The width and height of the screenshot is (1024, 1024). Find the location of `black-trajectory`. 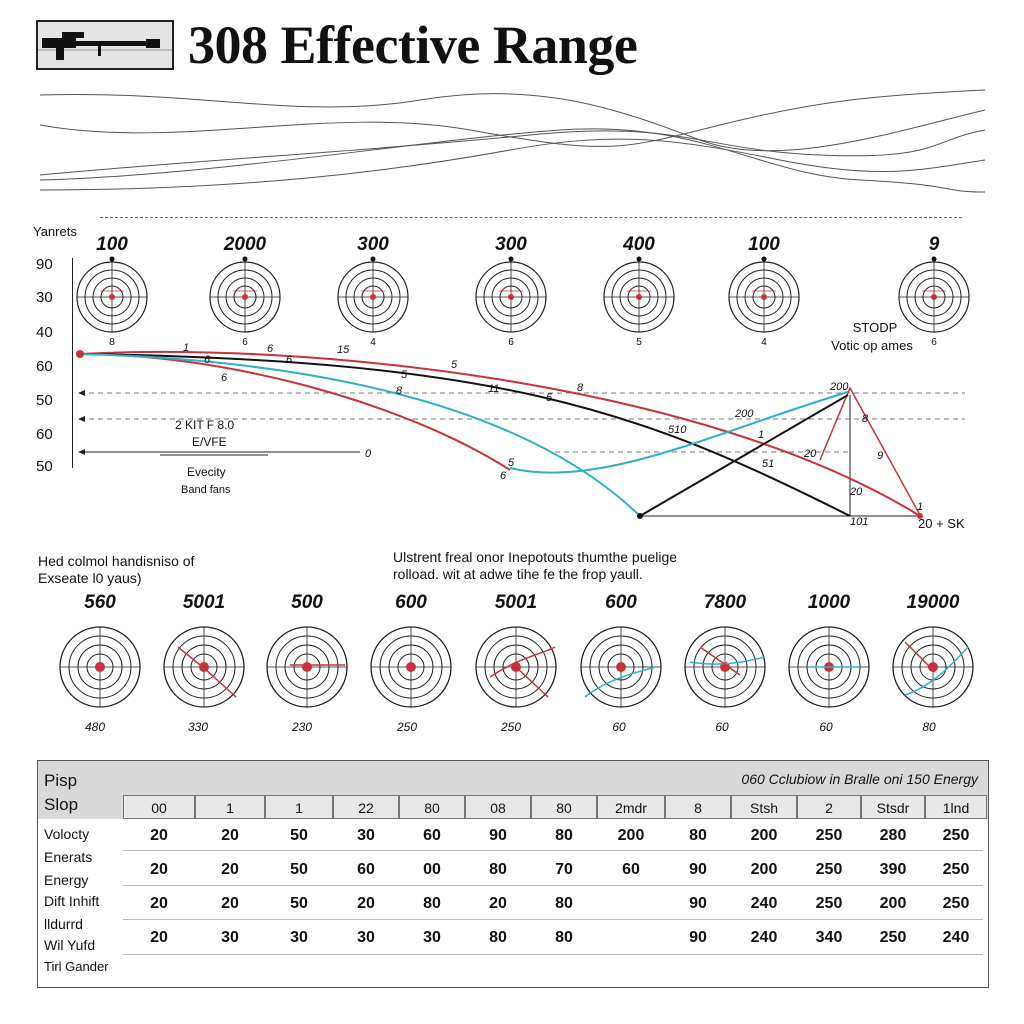

black-trajectory is located at coordinates (465, 435).